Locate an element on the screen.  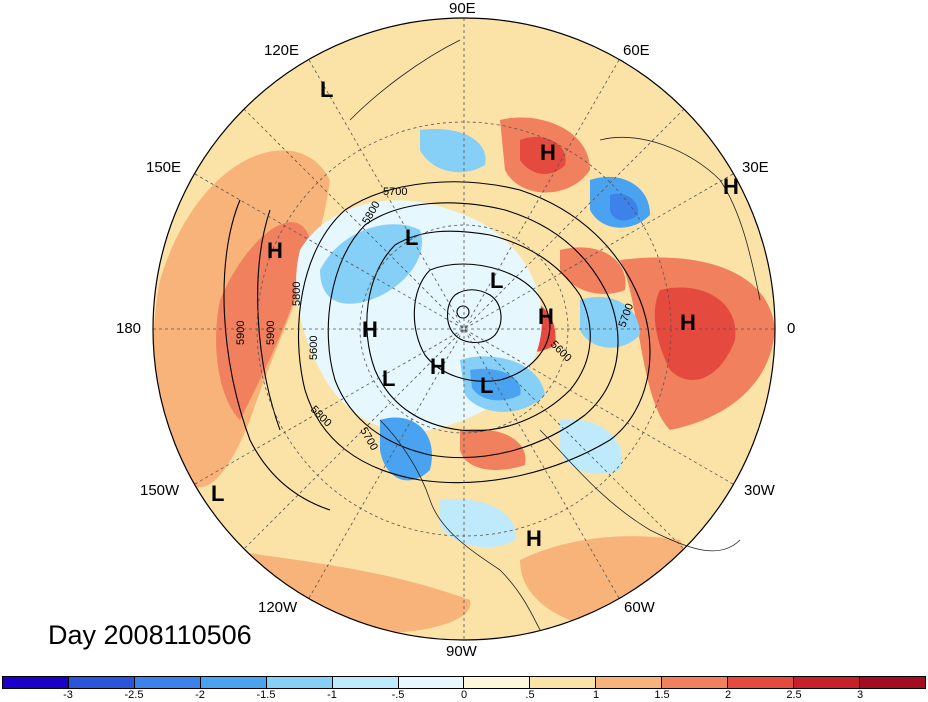
colorbar is located at coordinates (464, 682).